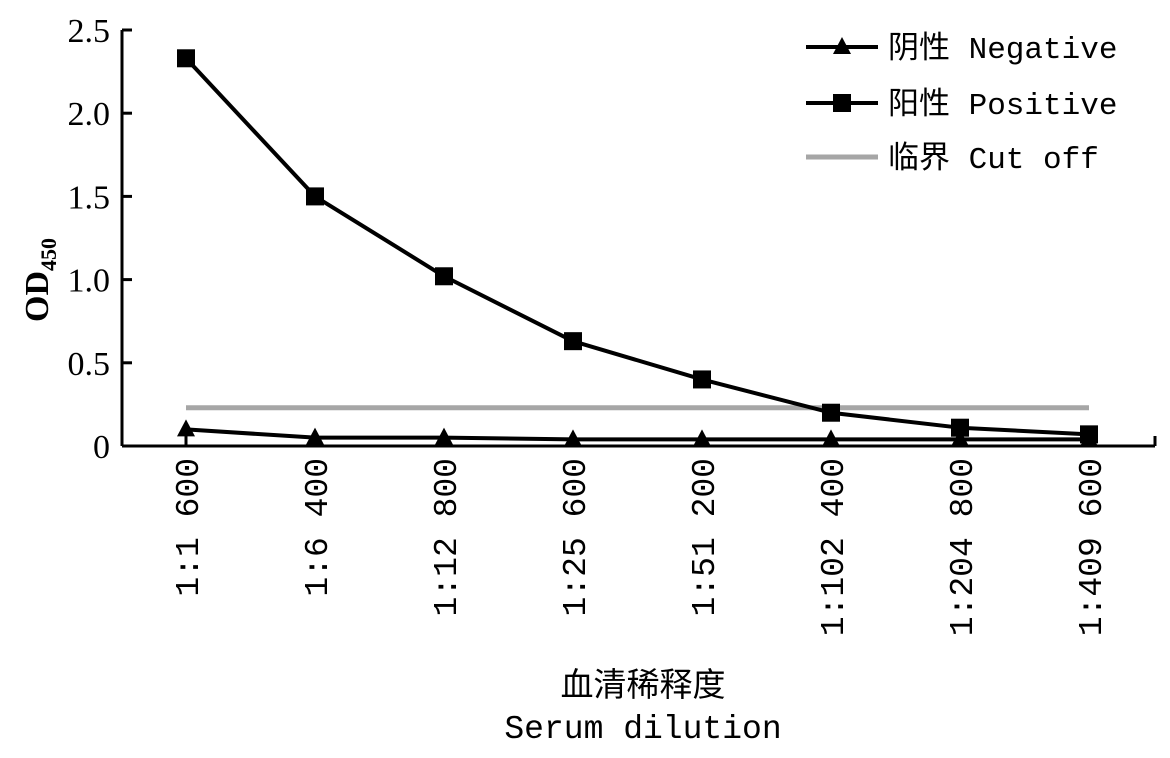  I want to click on y-axis-label: OD450, so click(40, 280).